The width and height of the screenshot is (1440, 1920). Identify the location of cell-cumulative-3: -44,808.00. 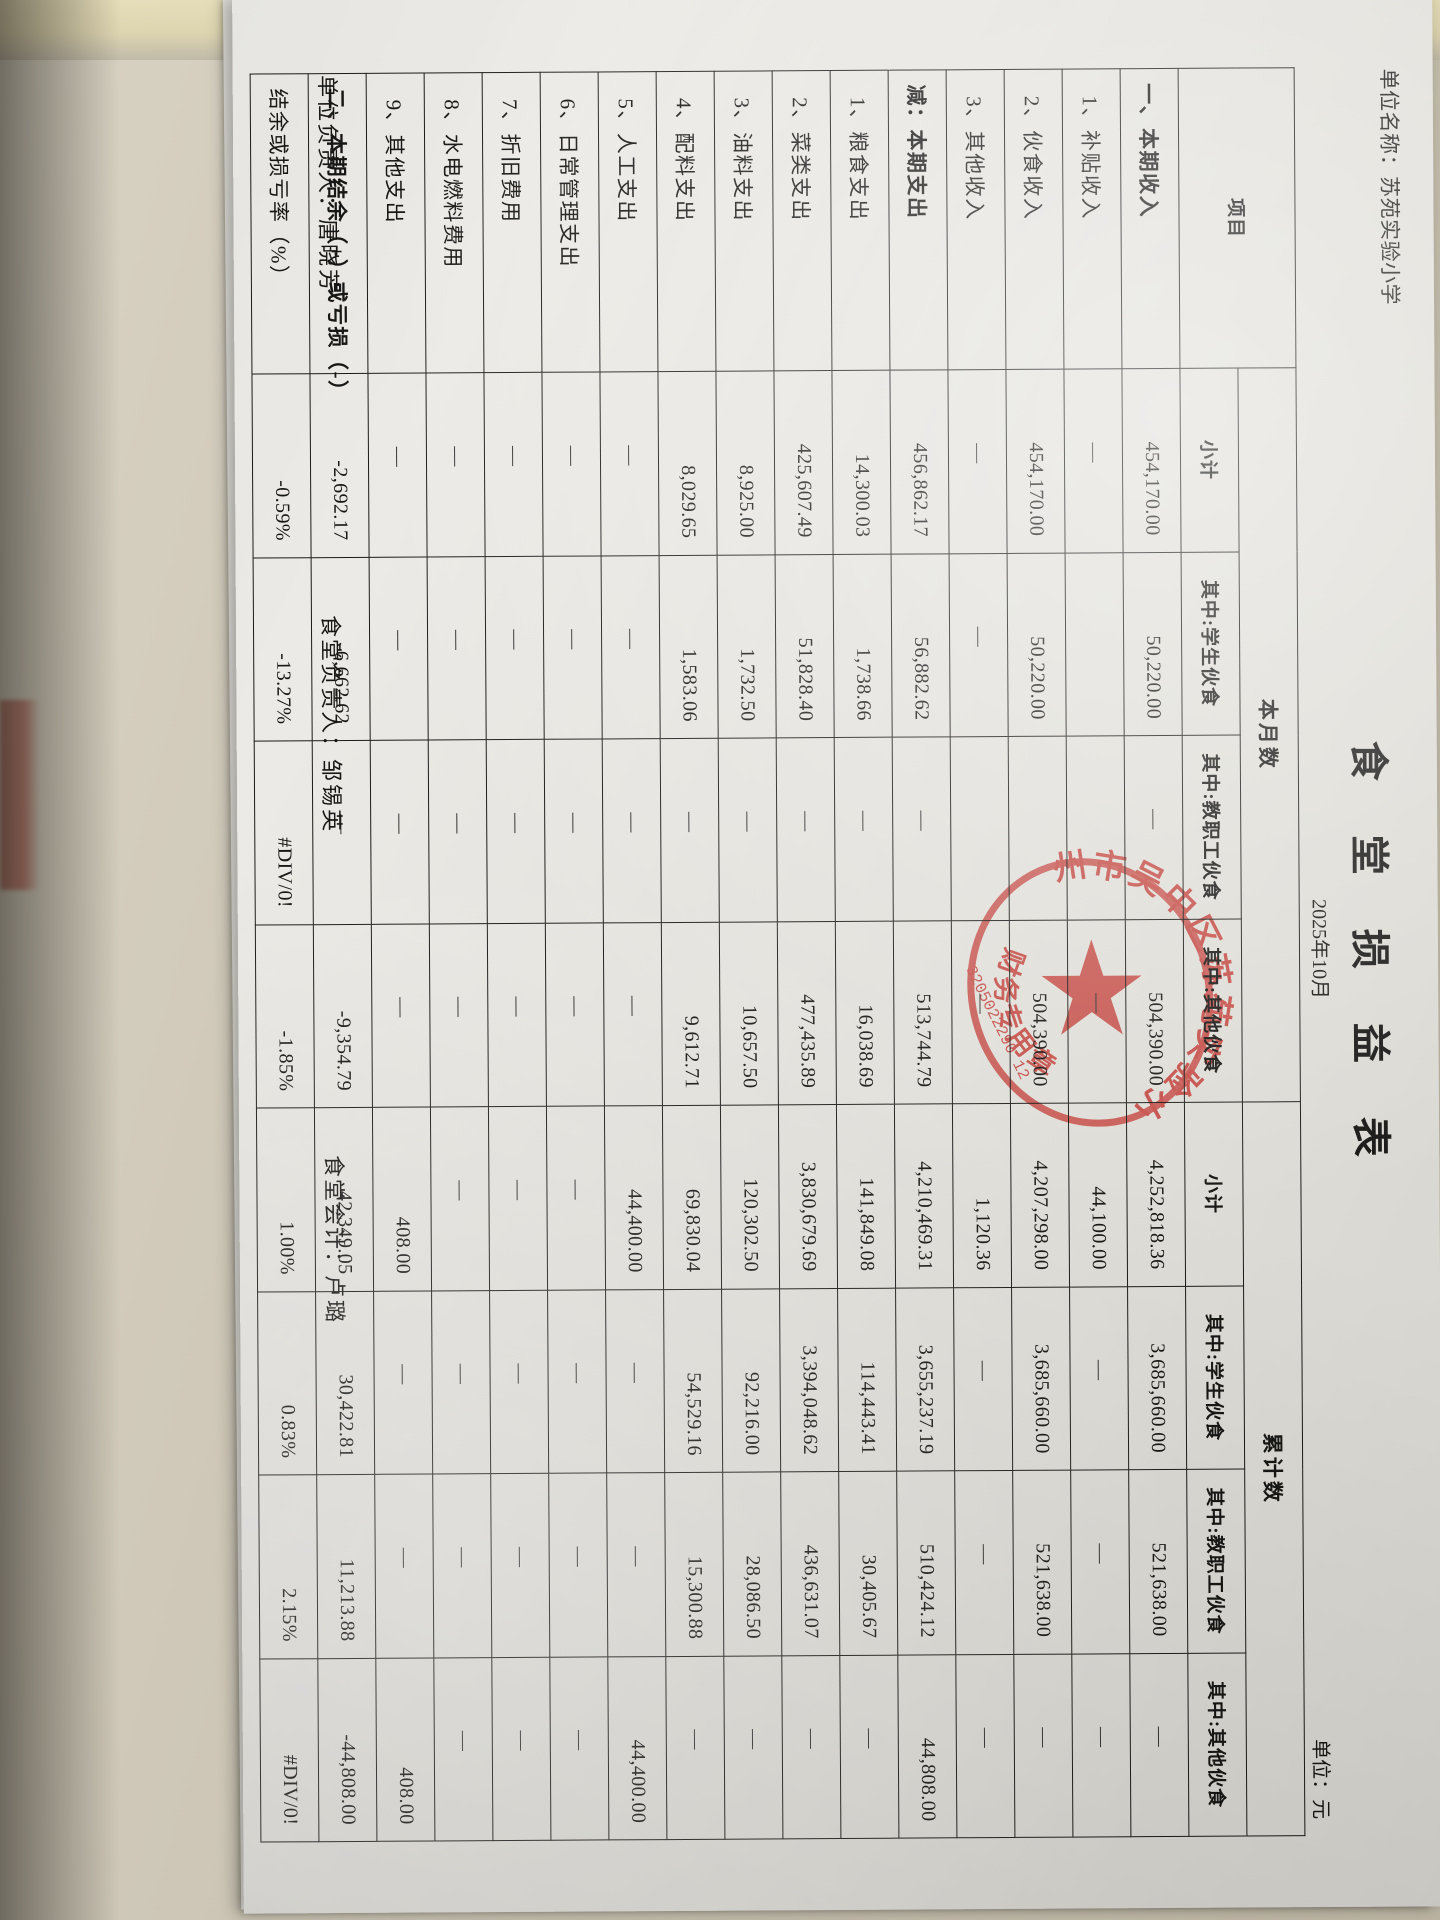
(347, 1749).